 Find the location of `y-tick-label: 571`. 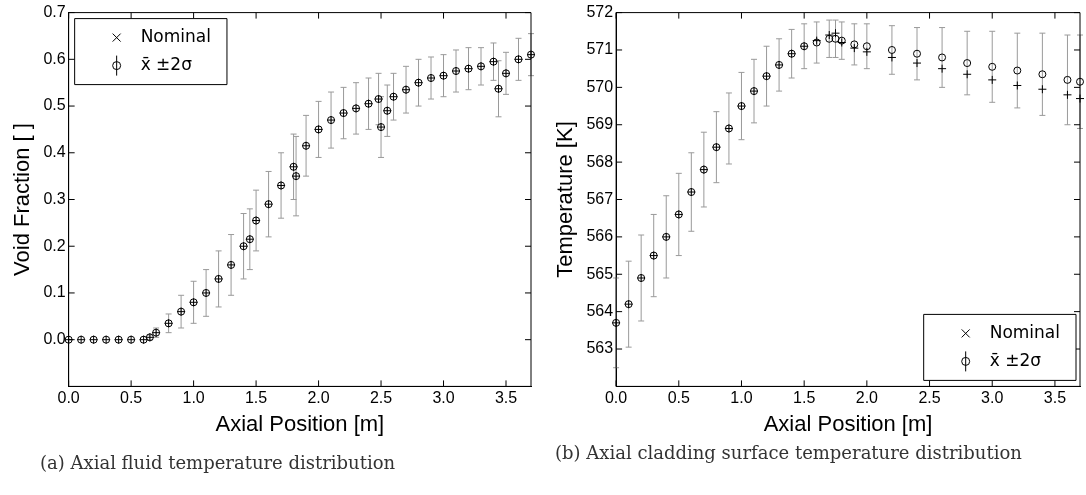

y-tick-label: 571 is located at coordinates (600, 49).